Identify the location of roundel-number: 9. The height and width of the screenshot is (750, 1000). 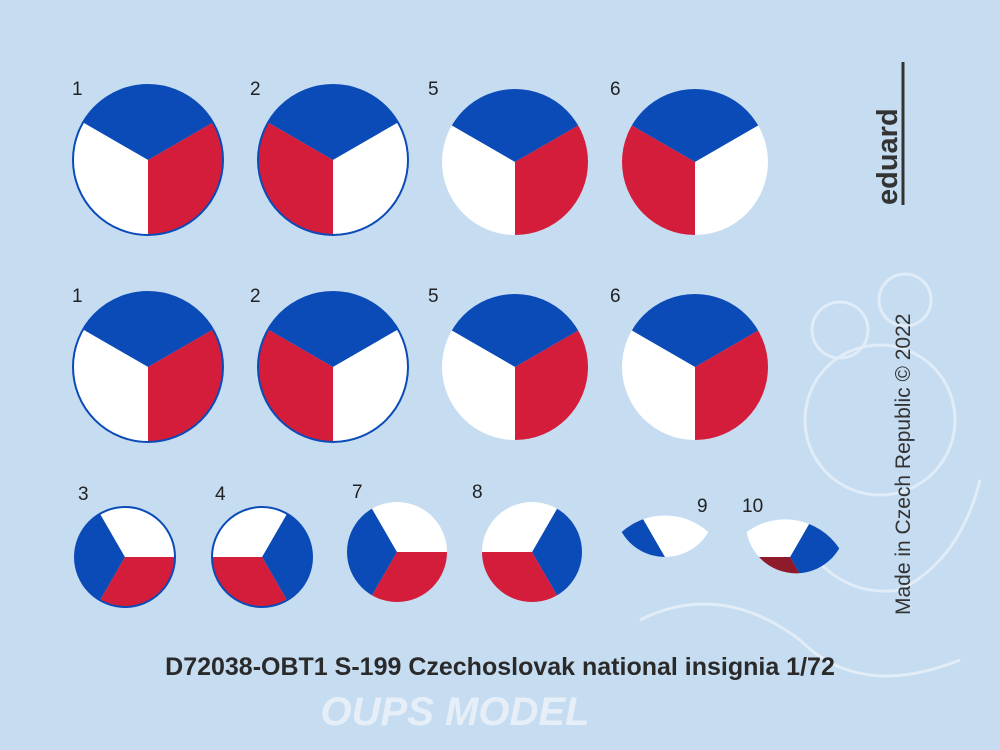
(702, 506).